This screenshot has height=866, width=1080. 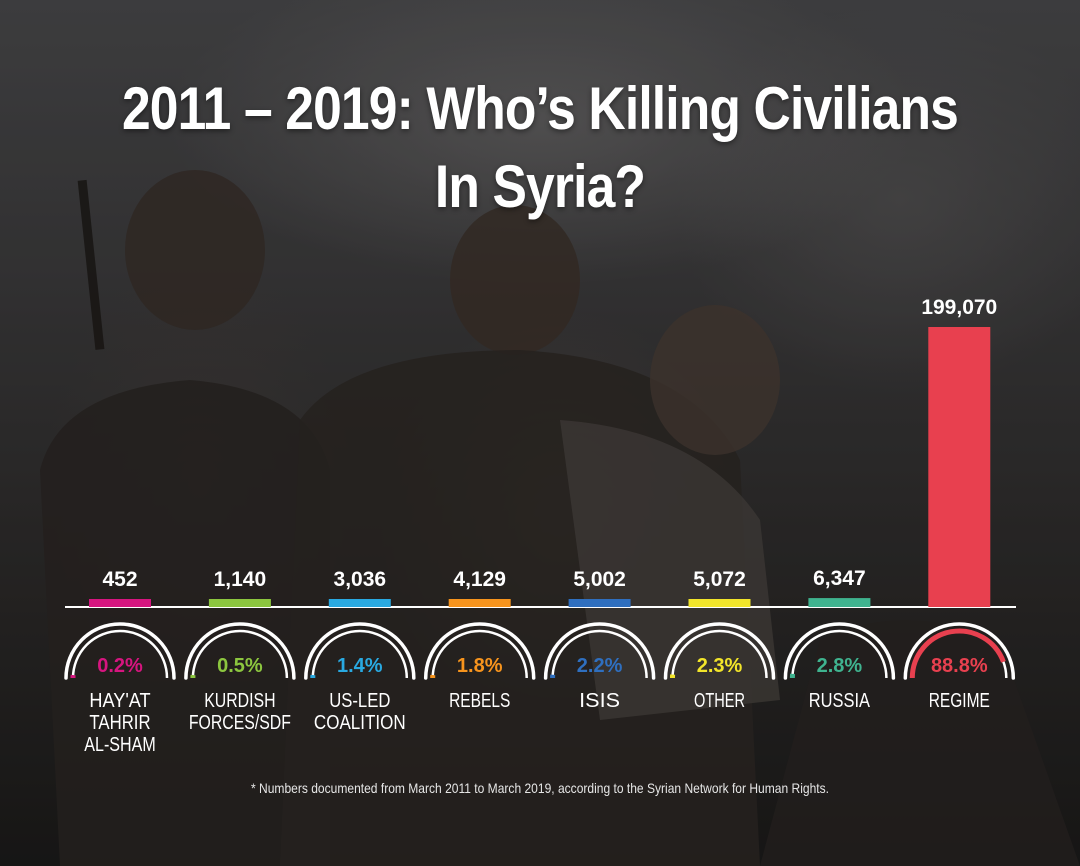 I want to click on category-label-4-line-0: ISIS, so click(x=599, y=701).